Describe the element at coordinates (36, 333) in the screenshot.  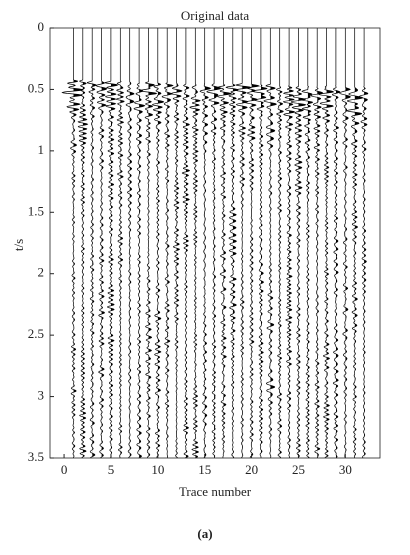
I see `y-tick-label: 2.5` at that location.